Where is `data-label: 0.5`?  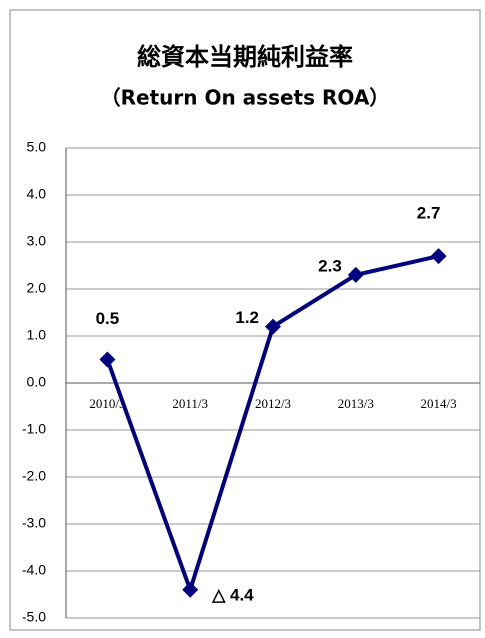 data-label: 0.5 is located at coordinates (108, 318).